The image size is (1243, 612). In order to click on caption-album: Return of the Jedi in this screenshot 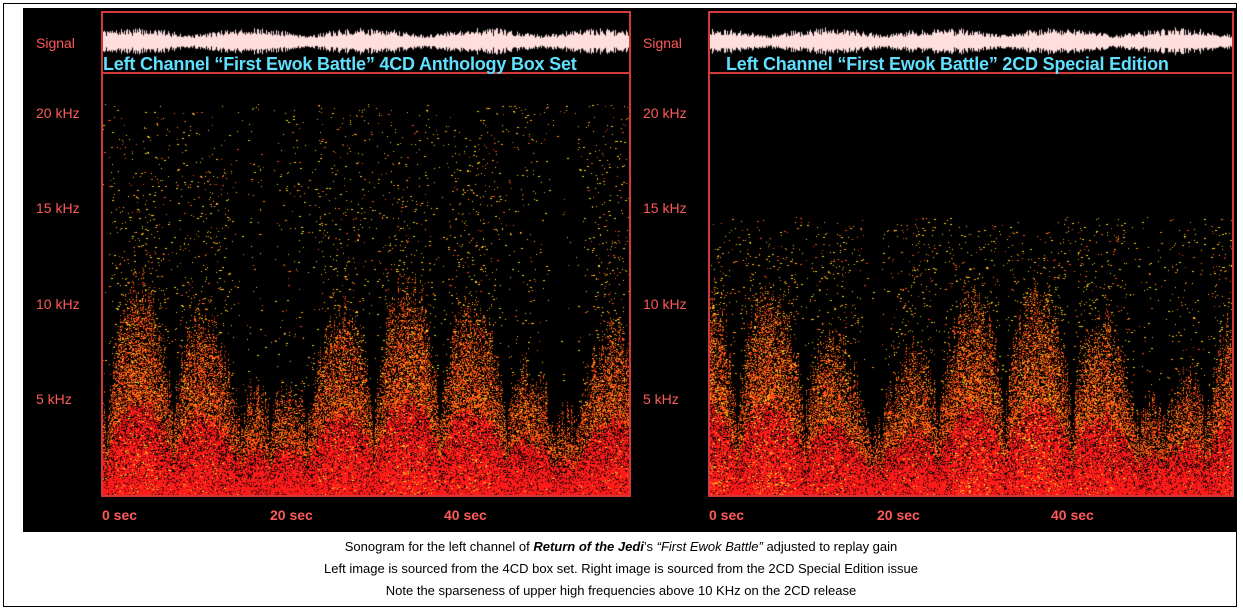, I will do `click(588, 546)`.